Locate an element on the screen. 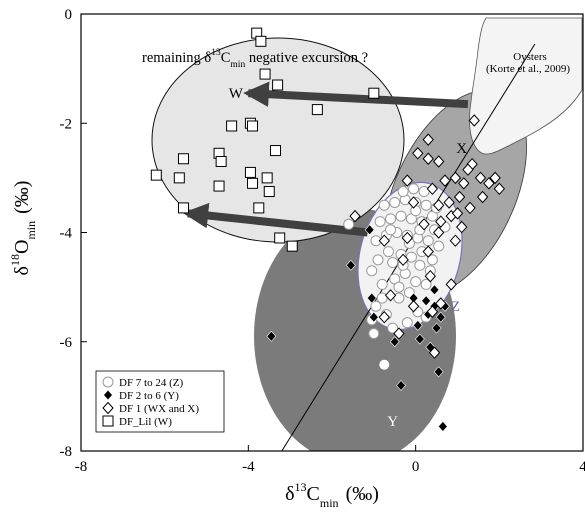 This screenshot has width=585, height=513. x-tick-label: 0 is located at coordinates (416, 467).